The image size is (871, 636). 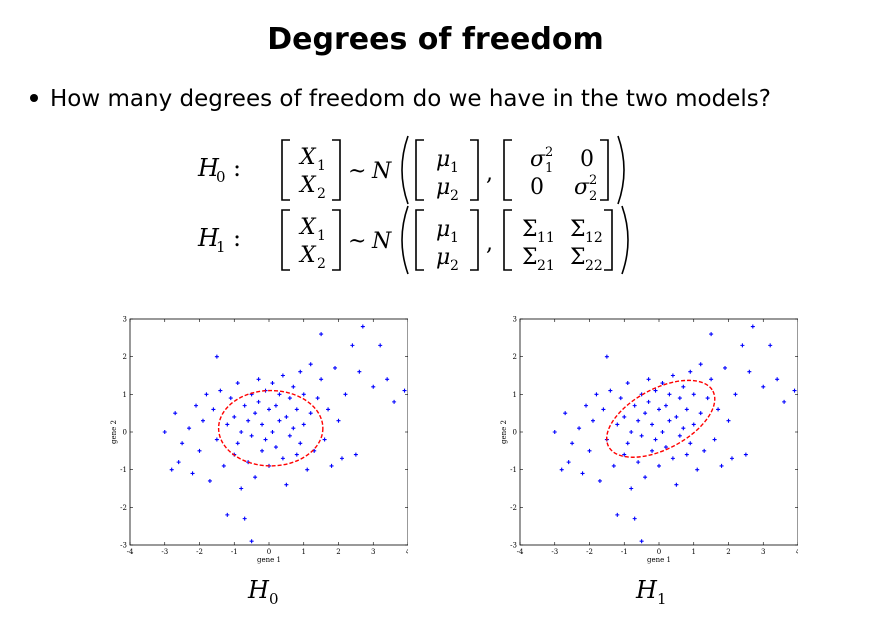 I want to click on y-tick-label: 3, so click(x=125, y=320).